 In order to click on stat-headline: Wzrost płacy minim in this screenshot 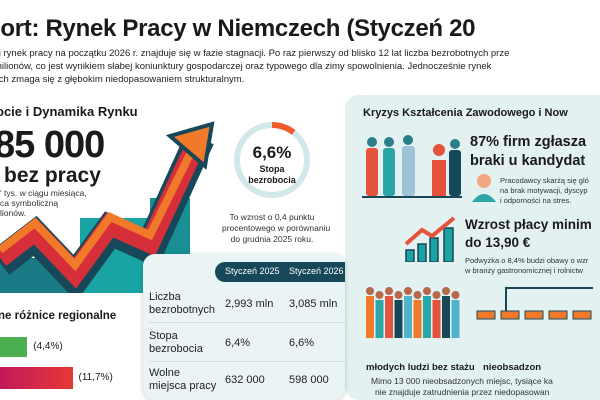, I will do `click(528, 224)`.